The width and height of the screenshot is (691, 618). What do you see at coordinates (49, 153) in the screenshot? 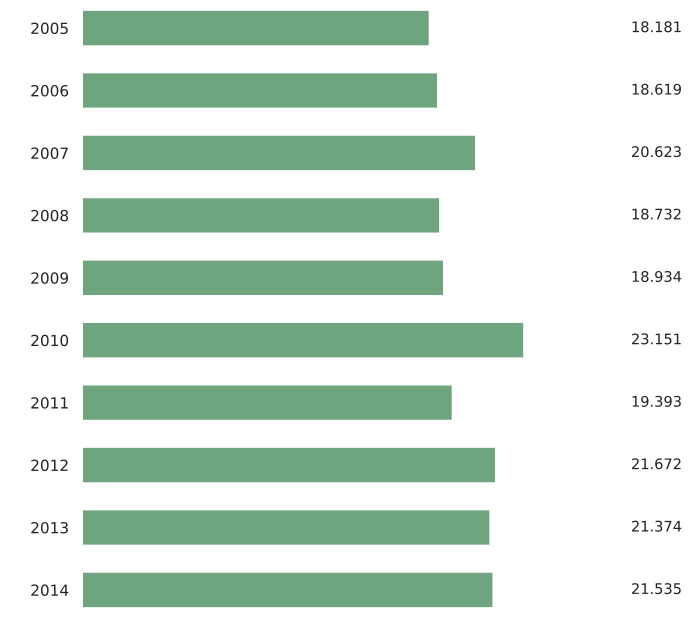
I see `y-tick-label: 2007` at bounding box center [49, 153].